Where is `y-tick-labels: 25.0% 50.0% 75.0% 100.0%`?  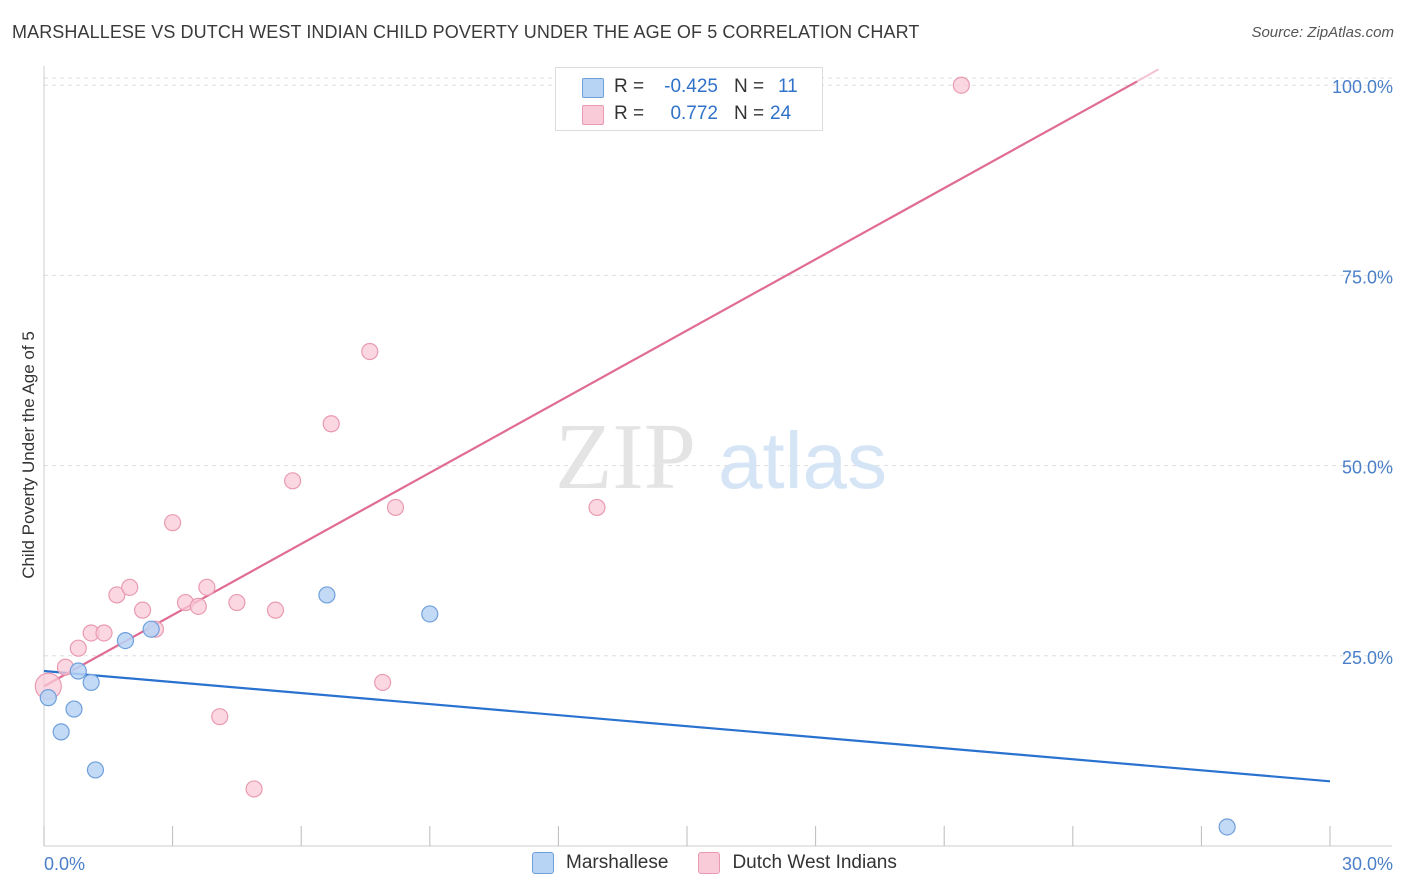 y-tick-labels: 25.0% 50.0% 75.0% 100.0% is located at coordinates (1362, 372).